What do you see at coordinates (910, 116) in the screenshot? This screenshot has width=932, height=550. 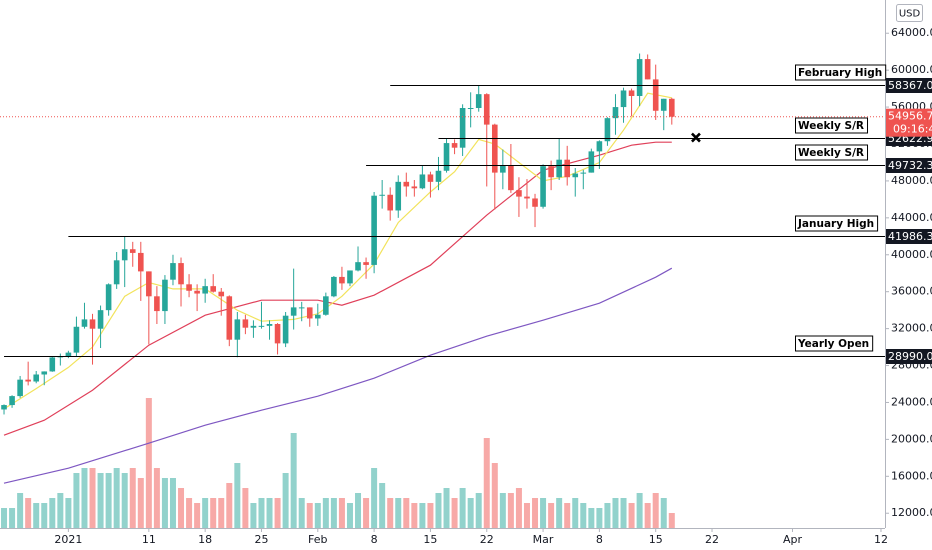 I see `last-price-label: 54956.72` at bounding box center [910, 116].